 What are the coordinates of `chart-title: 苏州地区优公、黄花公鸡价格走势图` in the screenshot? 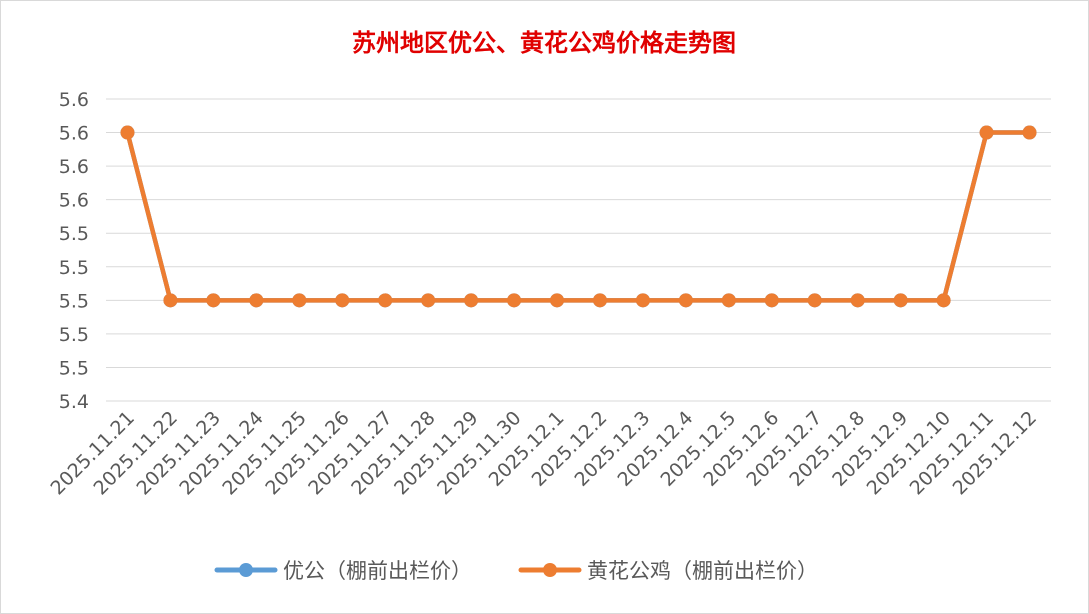 It's located at (544, 42).